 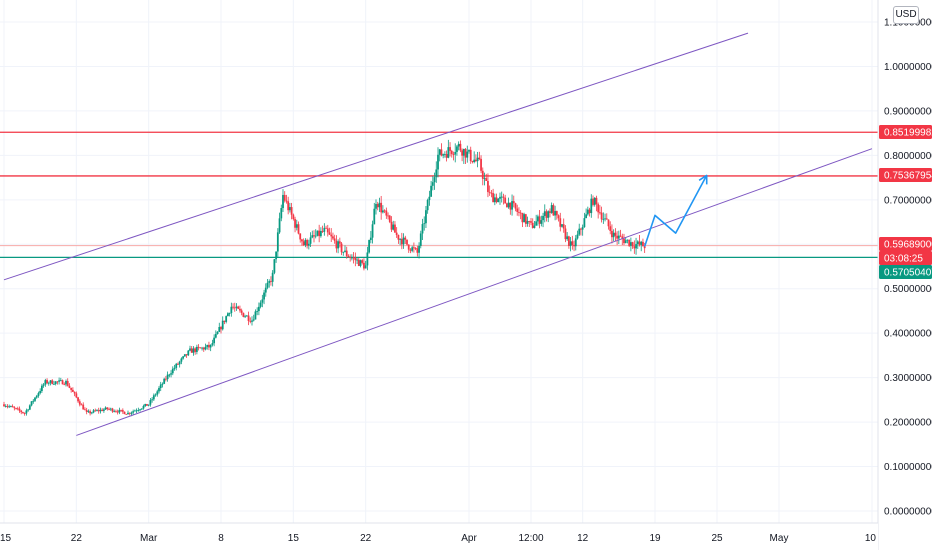 What do you see at coordinates (905, 132) in the screenshot?
I see `price-tag: 0.85199982` at bounding box center [905, 132].